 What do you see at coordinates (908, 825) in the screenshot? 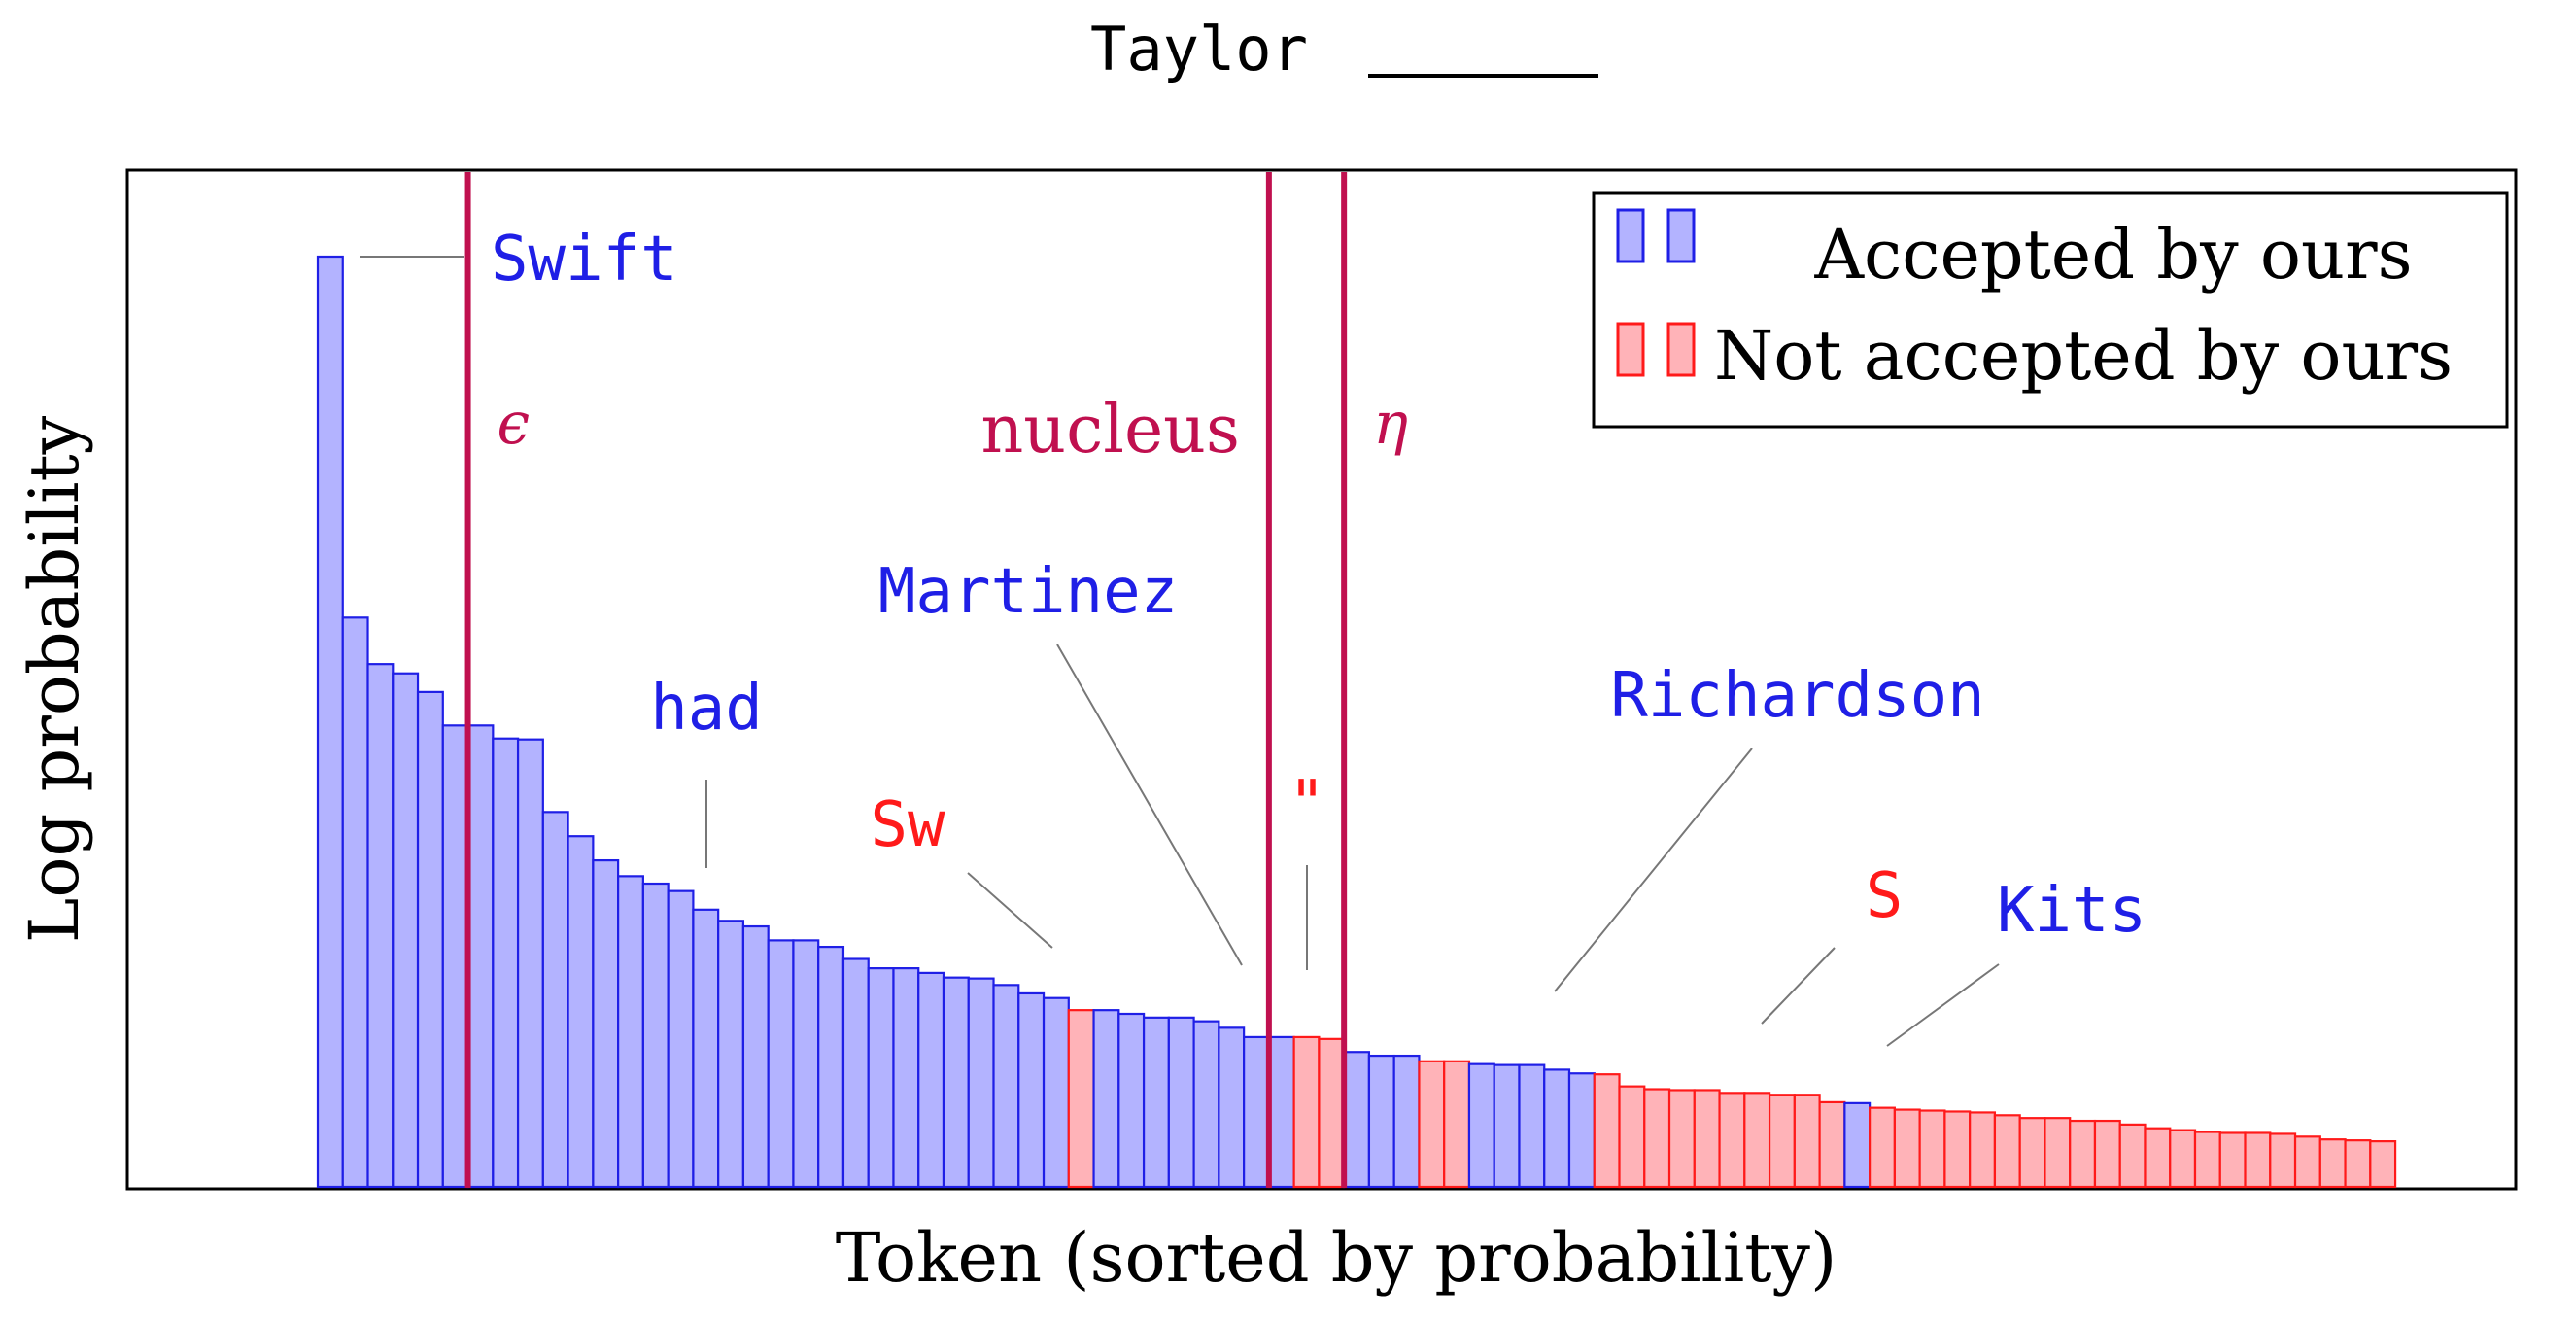
I see `annotation-label: Sw` at bounding box center [908, 825].